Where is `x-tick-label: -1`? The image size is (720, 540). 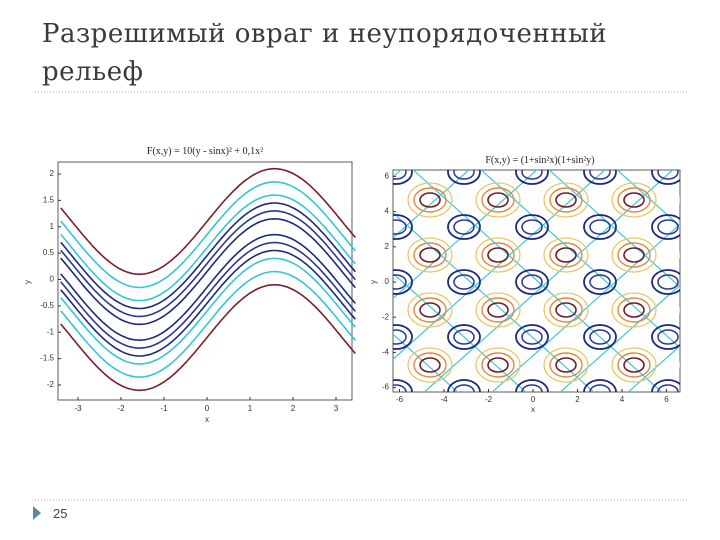
x-tick-label: -1 is located at coordinates (164, 408).